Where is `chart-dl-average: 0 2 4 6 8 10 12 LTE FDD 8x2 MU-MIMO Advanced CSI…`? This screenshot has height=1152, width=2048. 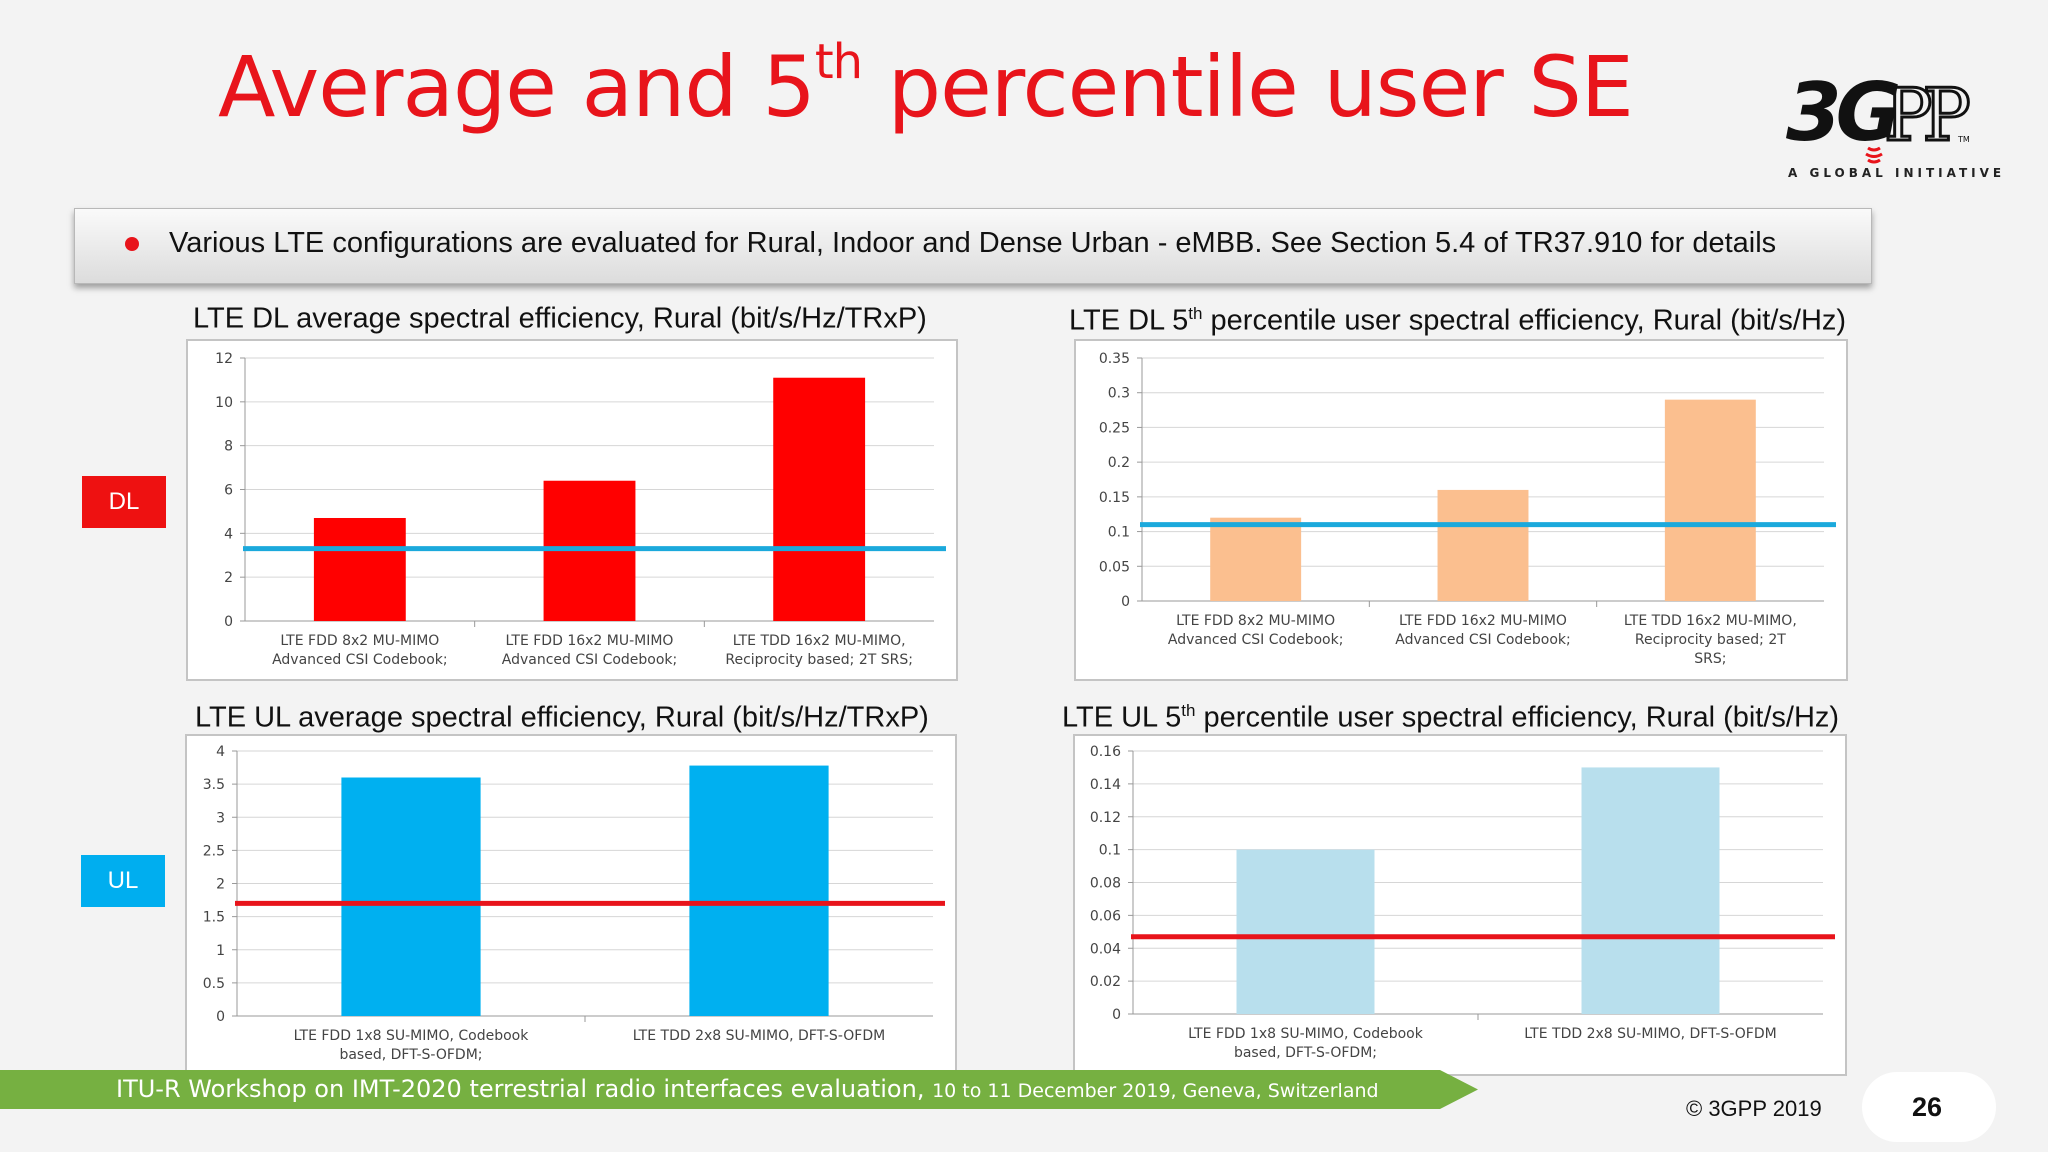 chart-dl-average: 0 2 4 6 8 10 12 LTE FDD 8x2 MU-MIMO Advanced CSI… is located at coordinates (572, 510).